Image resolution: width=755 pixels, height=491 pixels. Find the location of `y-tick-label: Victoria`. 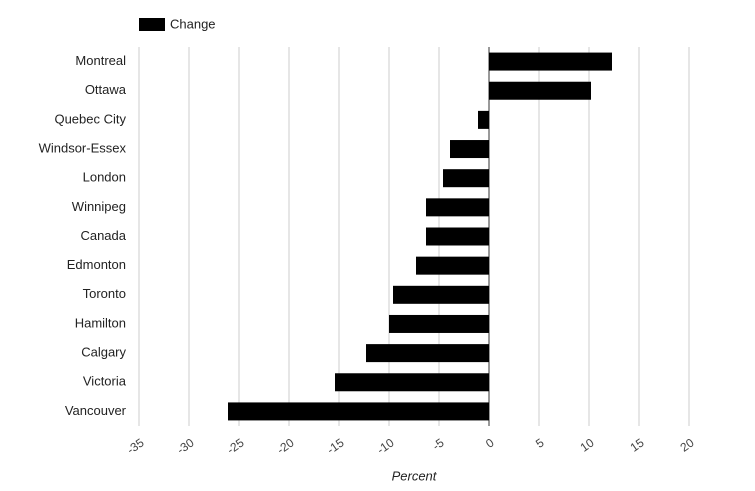

y-tick-label: Victoria is located at coordinates (105, 381).